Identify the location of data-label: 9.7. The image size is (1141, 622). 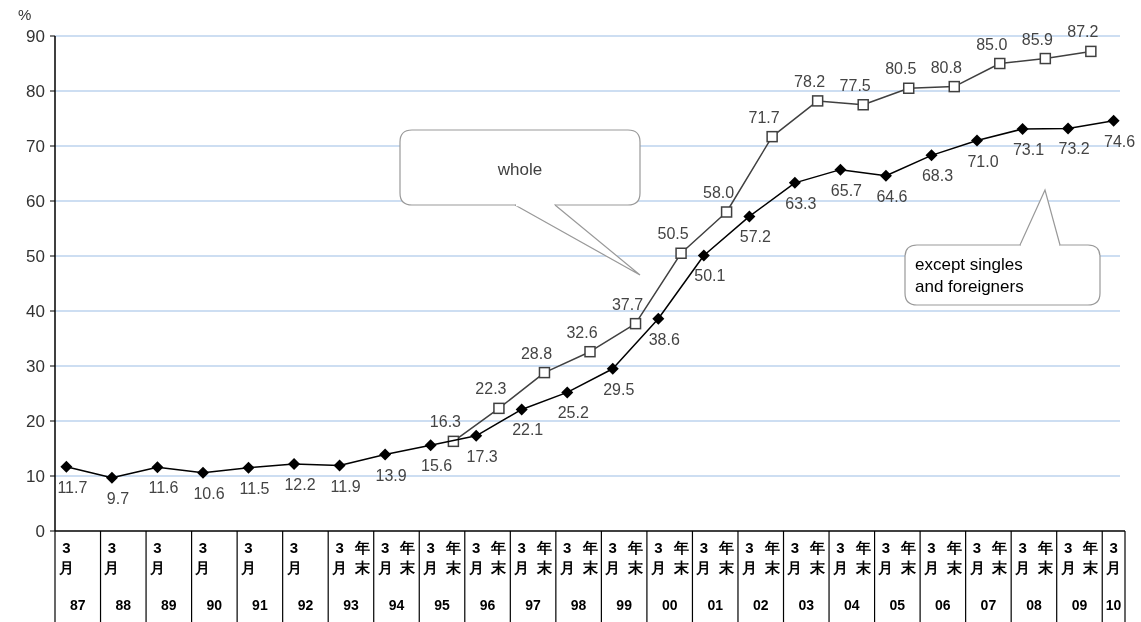
(118, 498).